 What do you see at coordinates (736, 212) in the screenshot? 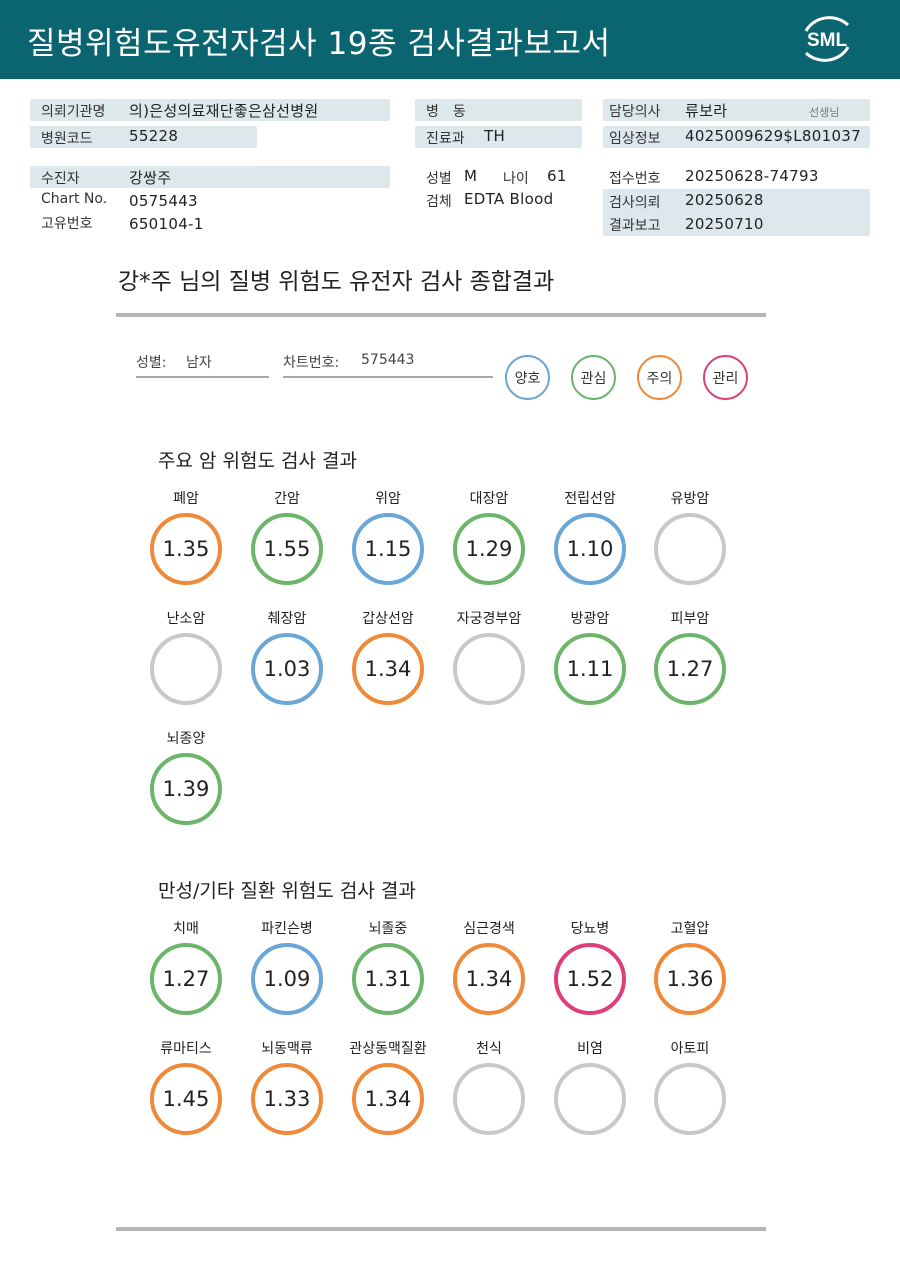
I see `dates-block` at bounding box center [736, 212].